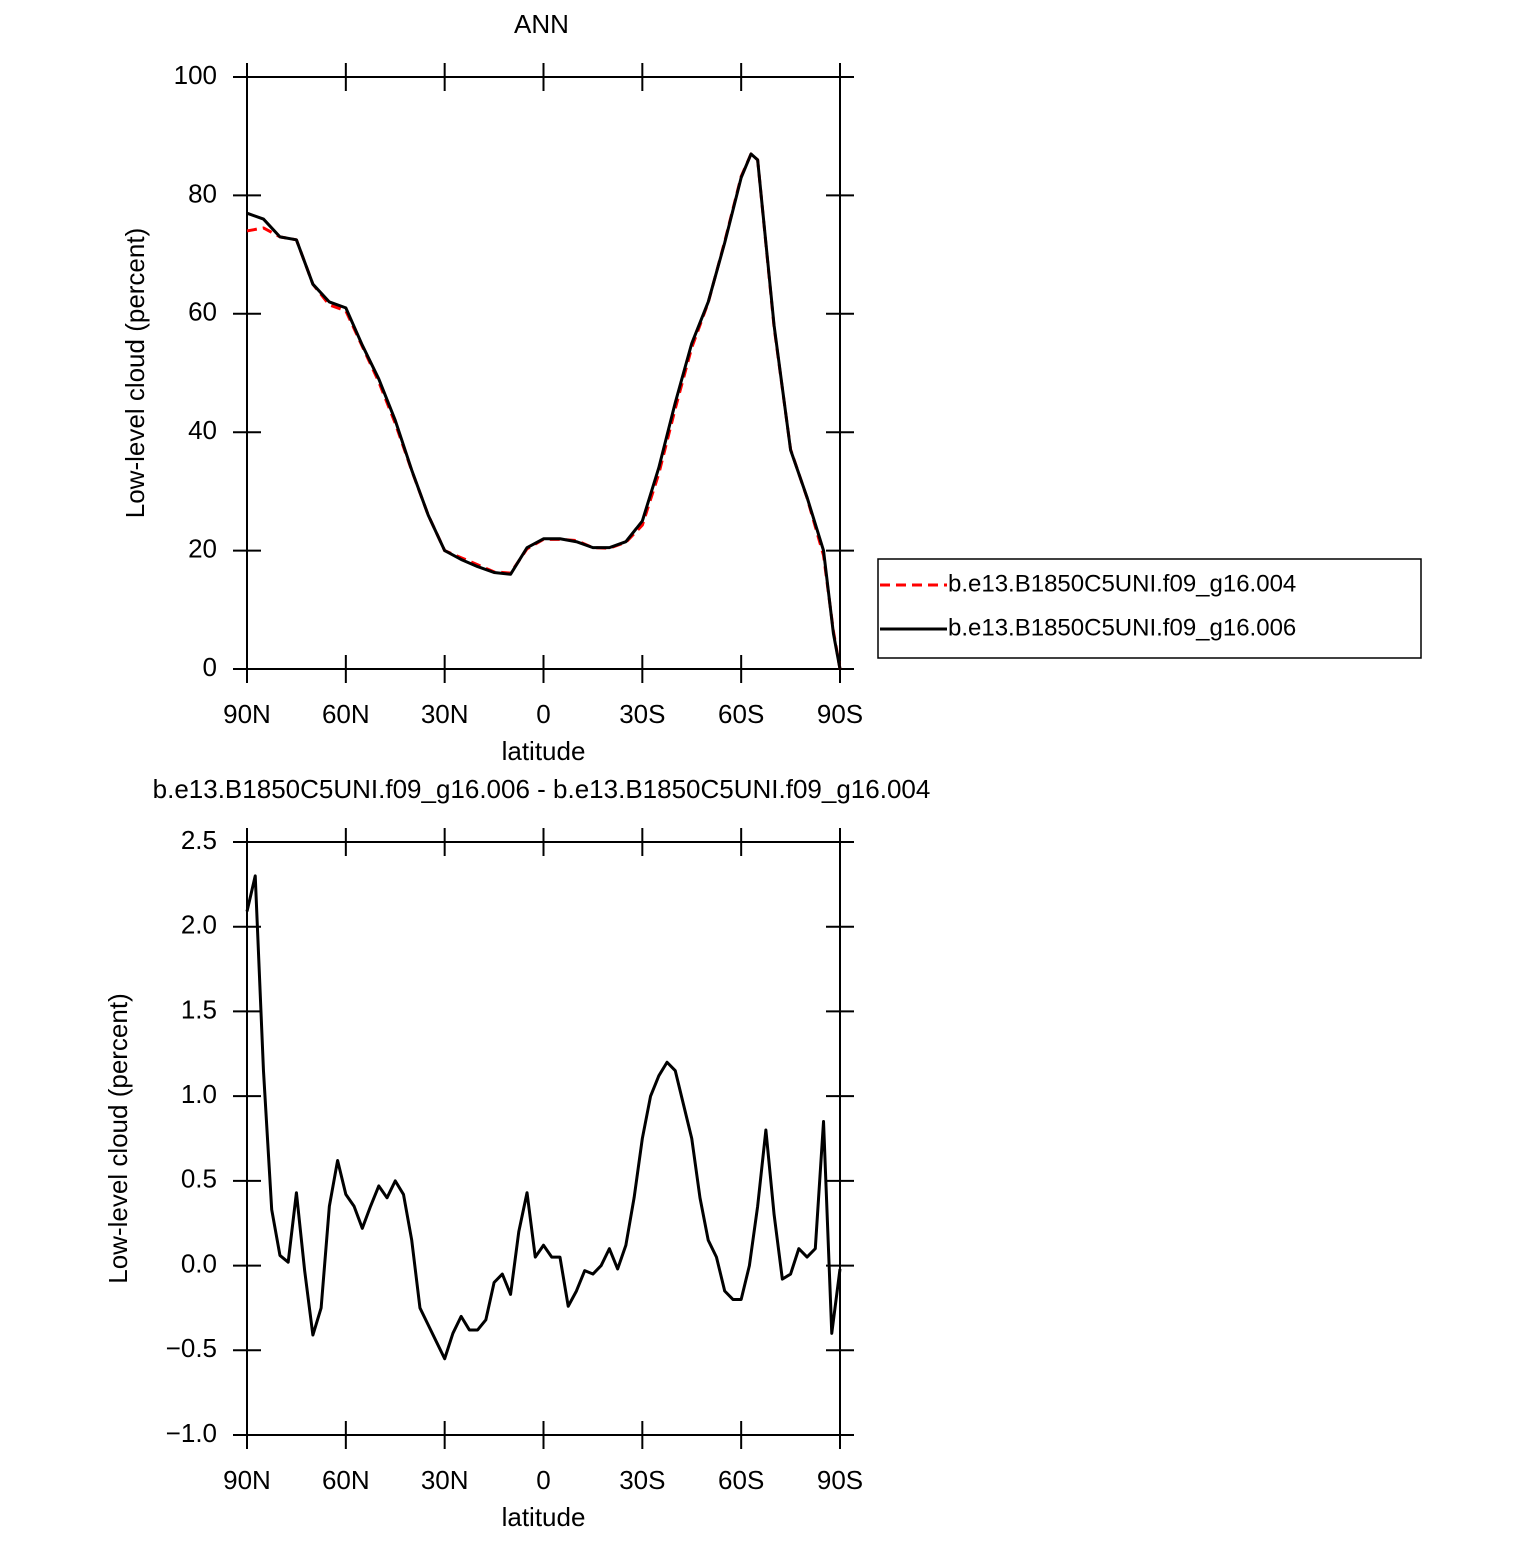  Describe the element at coordinates (199, 925) in the screenshot. I see `y-tick-label: 2.0` at that location.